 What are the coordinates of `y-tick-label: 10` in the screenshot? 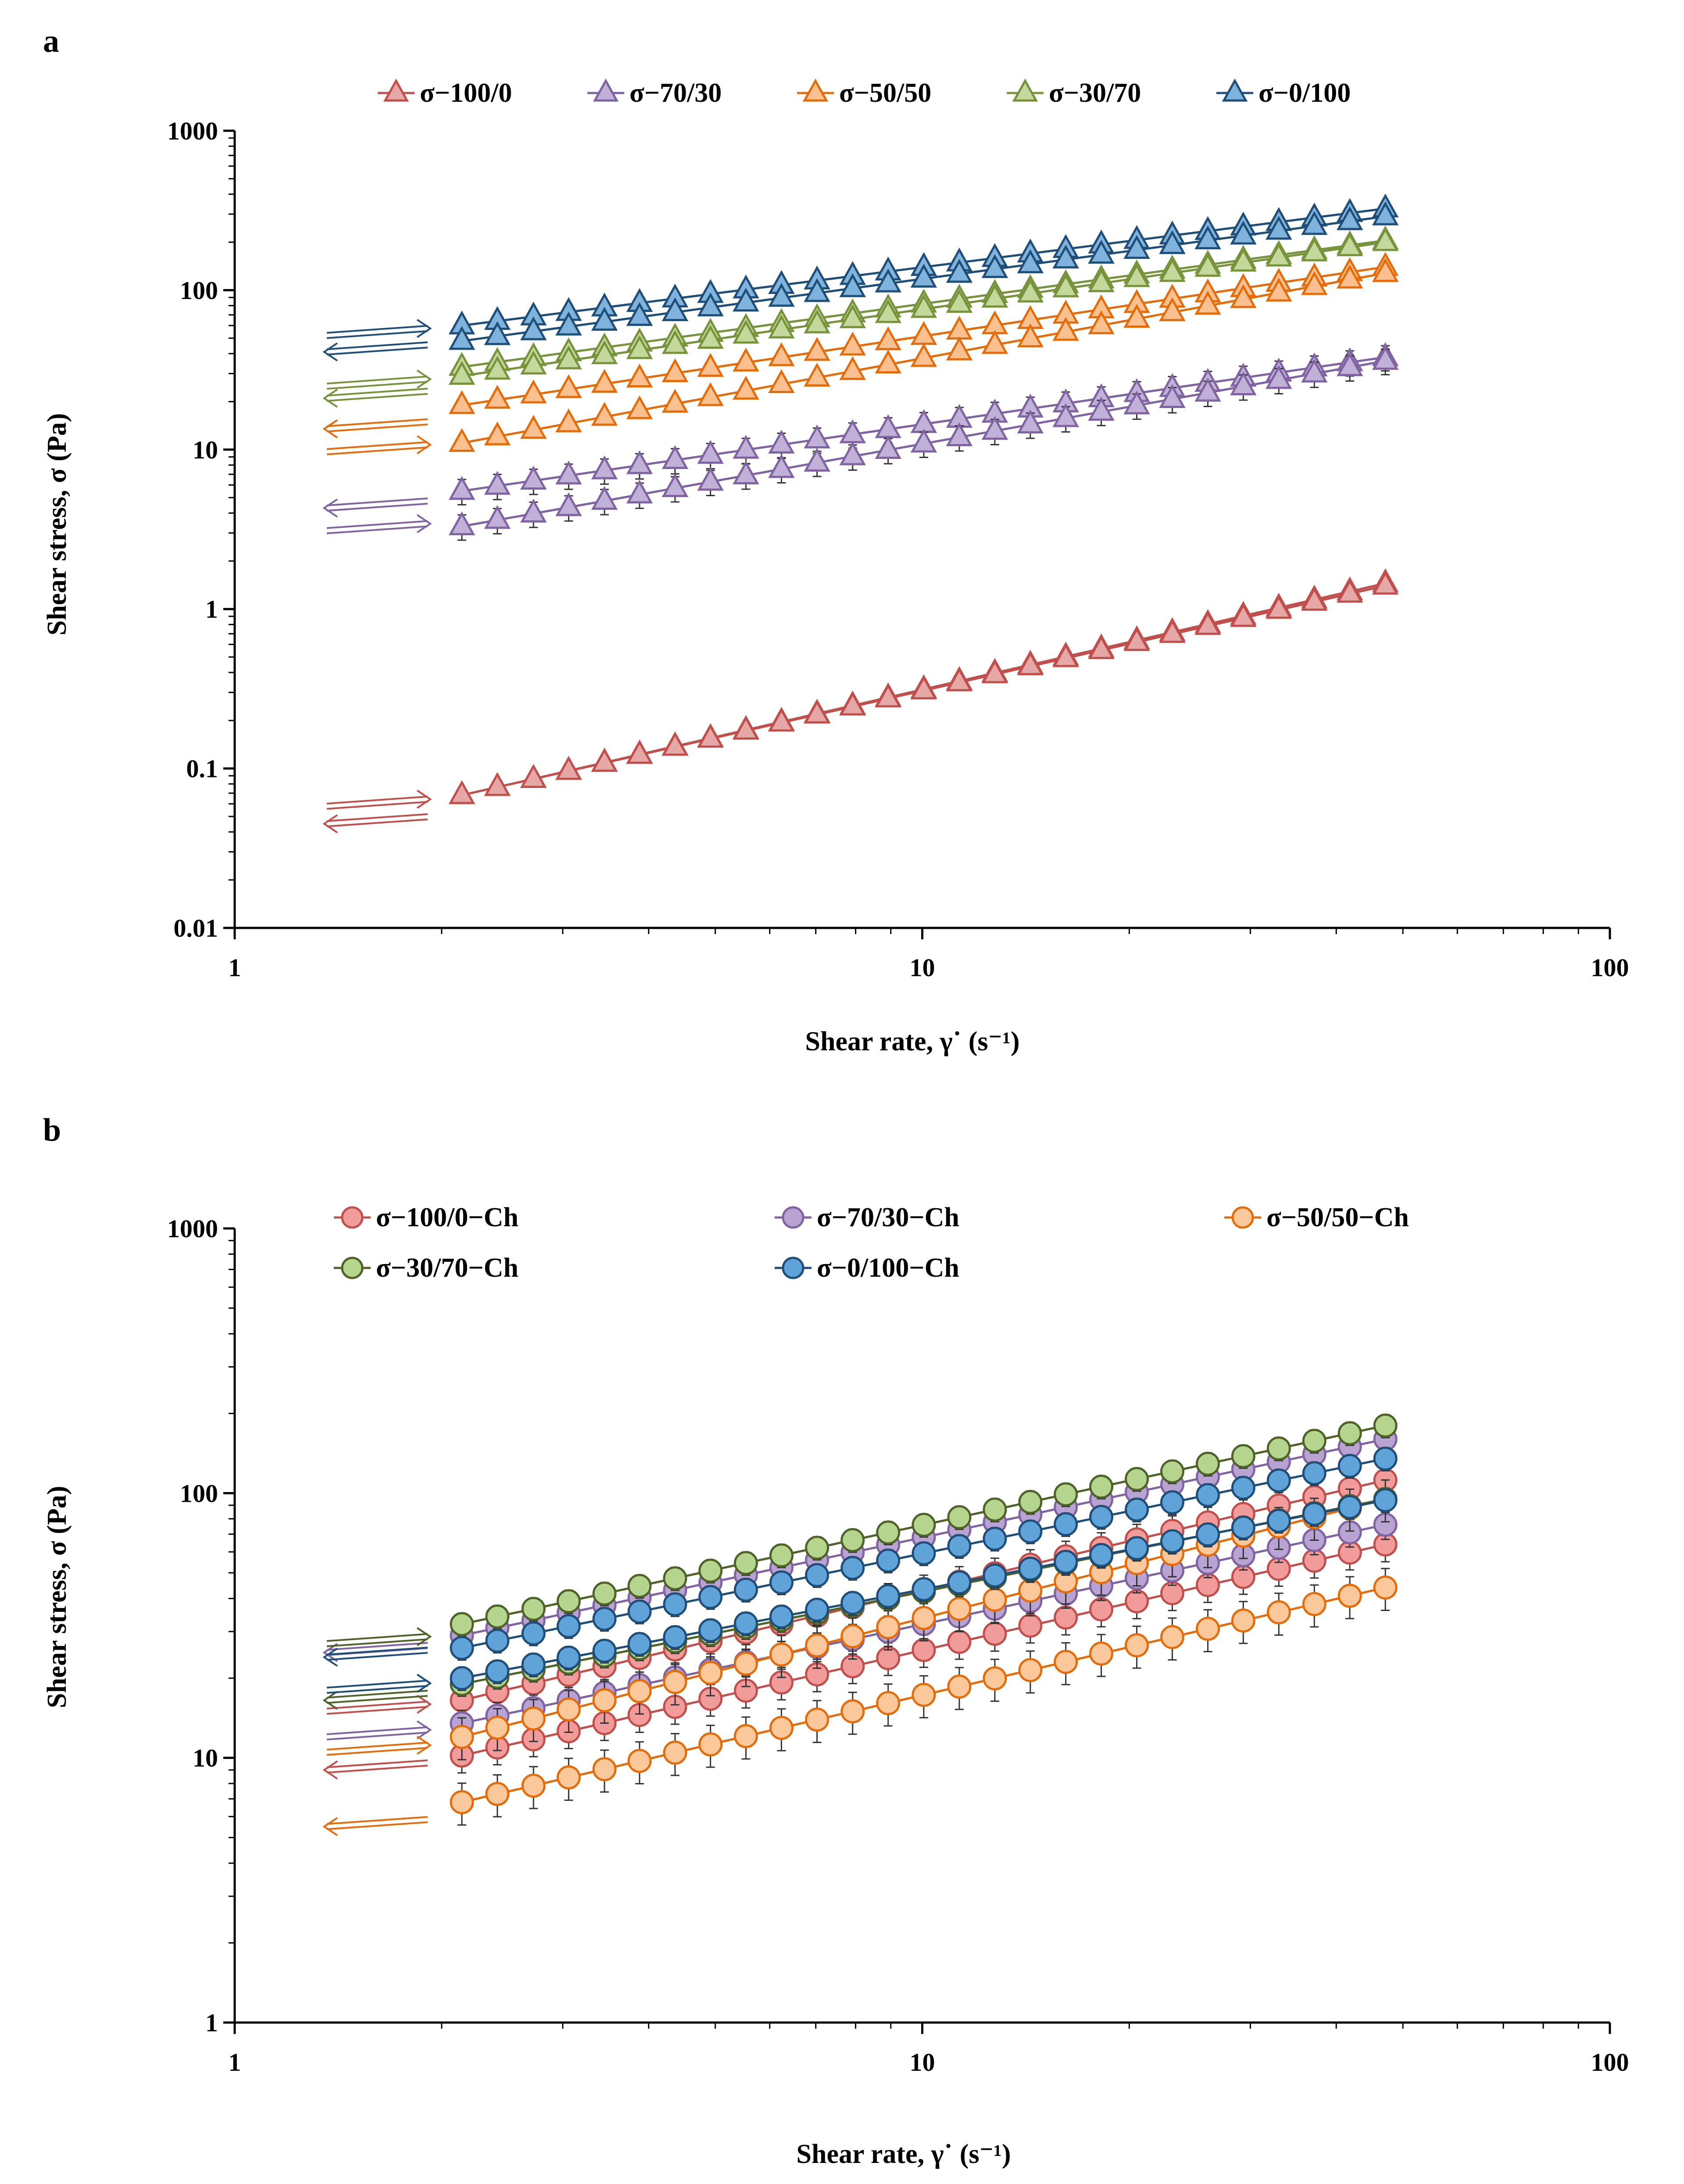 It's located at (206, 450).